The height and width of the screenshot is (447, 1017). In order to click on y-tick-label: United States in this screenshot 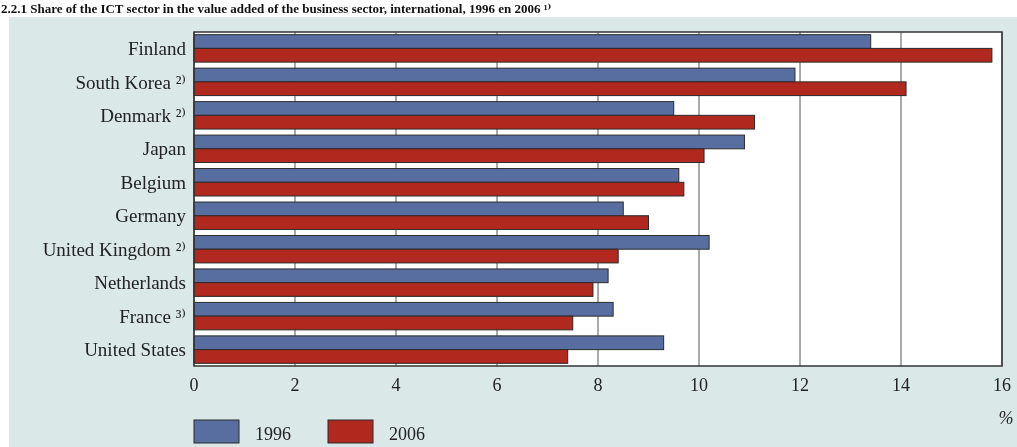, I will do `click(135, 350)`.